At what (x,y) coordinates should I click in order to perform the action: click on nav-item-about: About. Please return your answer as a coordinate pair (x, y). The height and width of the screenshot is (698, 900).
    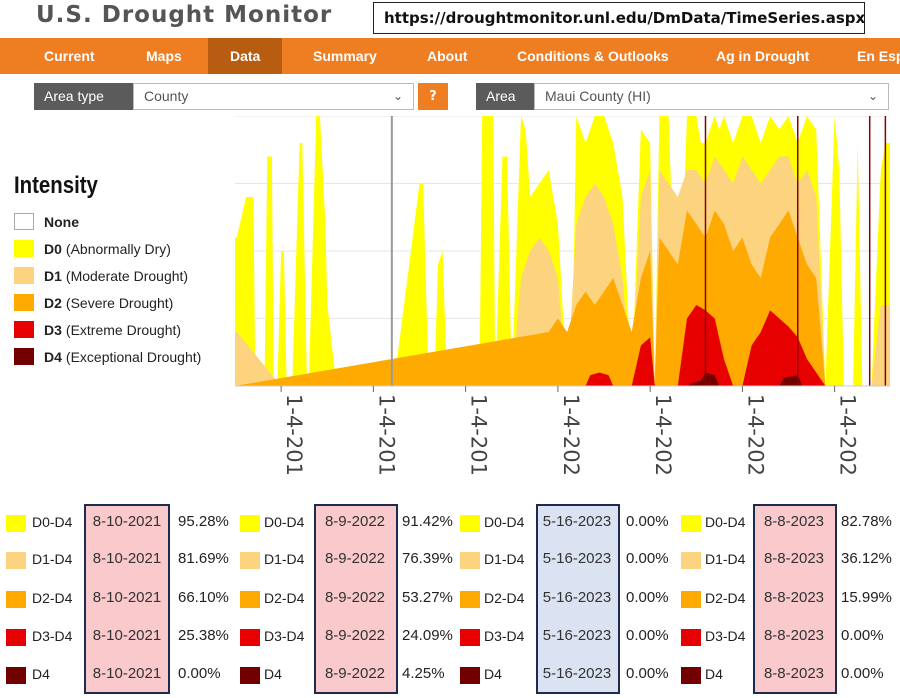
    Looking at the image, I should click on (447, 56).